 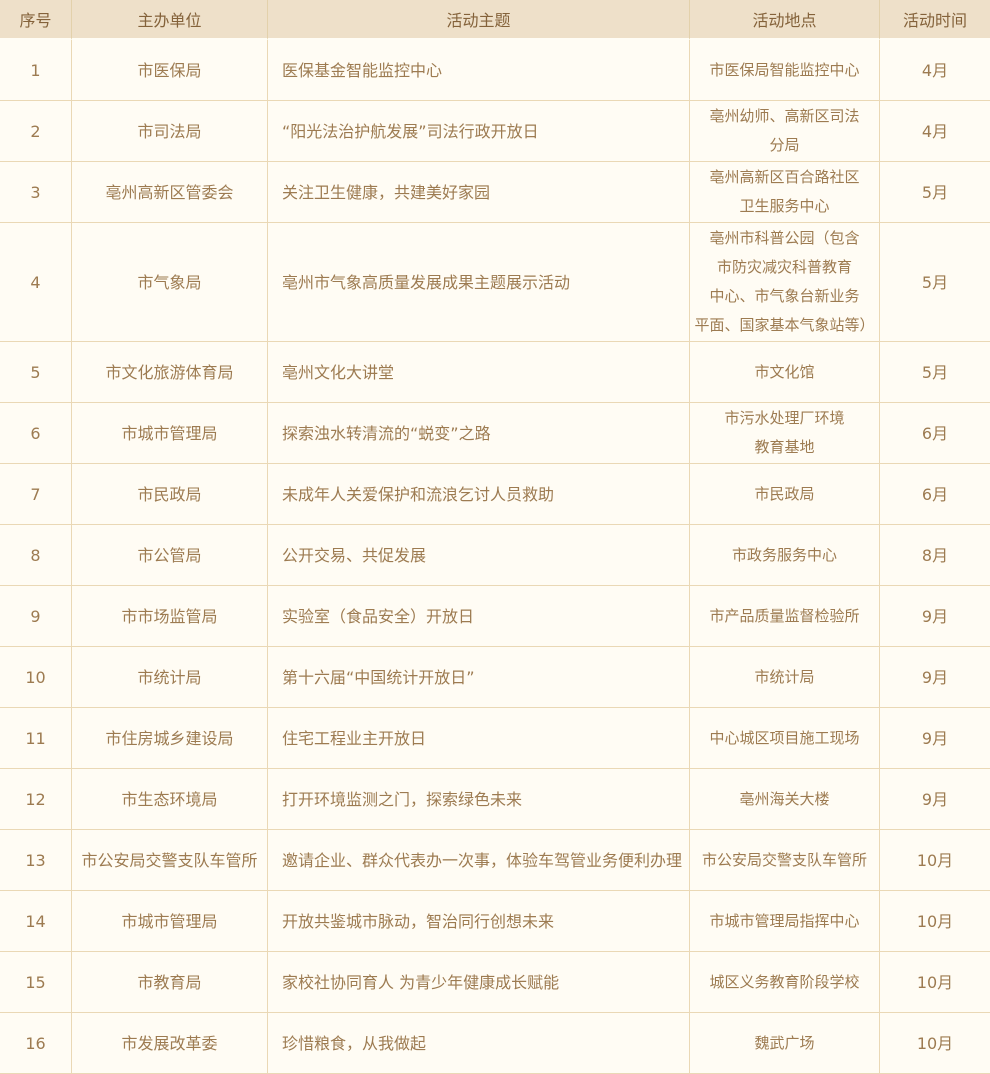 I want to click on cell-theme: 家校社协同育人 为青少年健康成长赋能, so click(x=479, y=982).